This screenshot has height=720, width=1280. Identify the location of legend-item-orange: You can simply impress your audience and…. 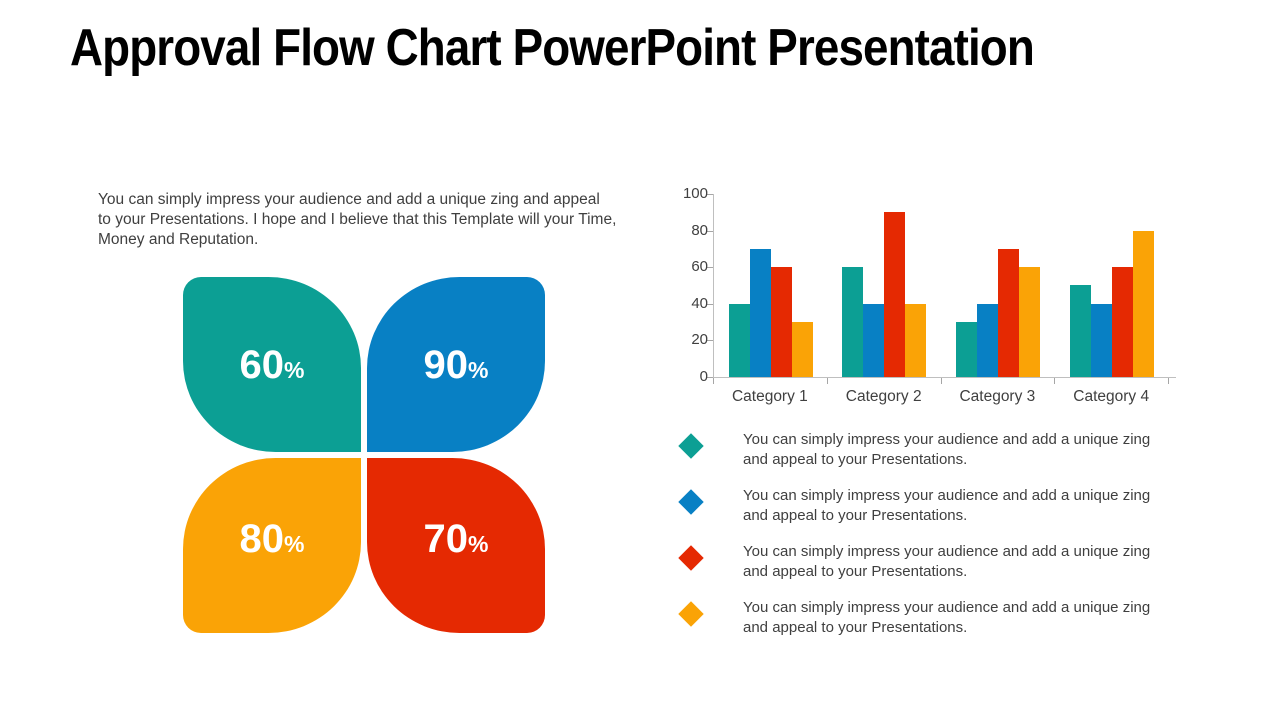
(936, 622).